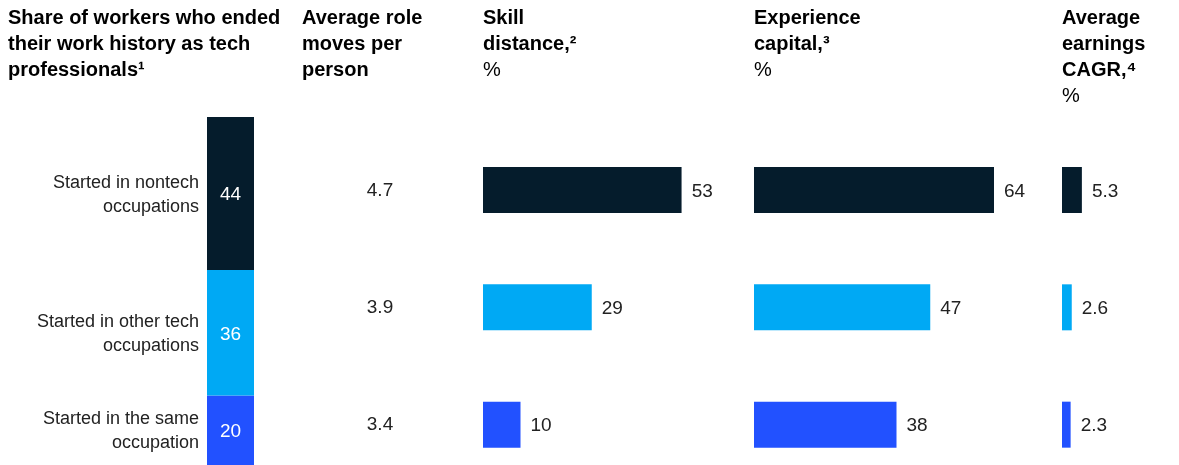 The image size is (1179, 465). What do you see at coordinates (120, 431) in the screenshot?
I see `series-label: Started in the same occupation` at bounding box center [120, 431].